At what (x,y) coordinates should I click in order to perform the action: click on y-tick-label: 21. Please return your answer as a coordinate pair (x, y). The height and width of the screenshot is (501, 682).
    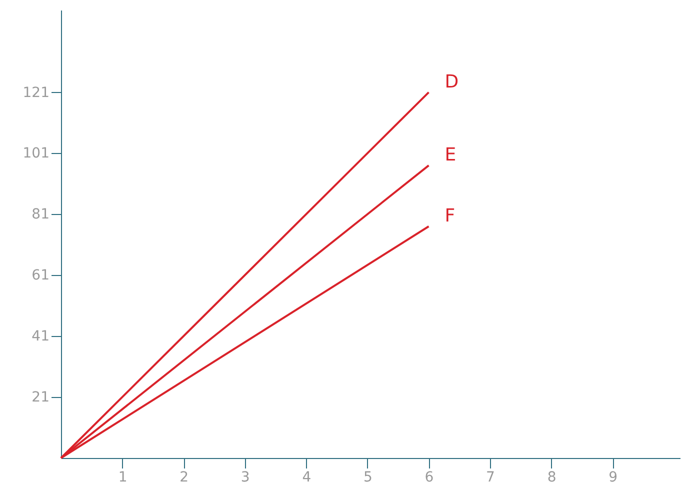
    Looking at the image, I should click on (41, 398).